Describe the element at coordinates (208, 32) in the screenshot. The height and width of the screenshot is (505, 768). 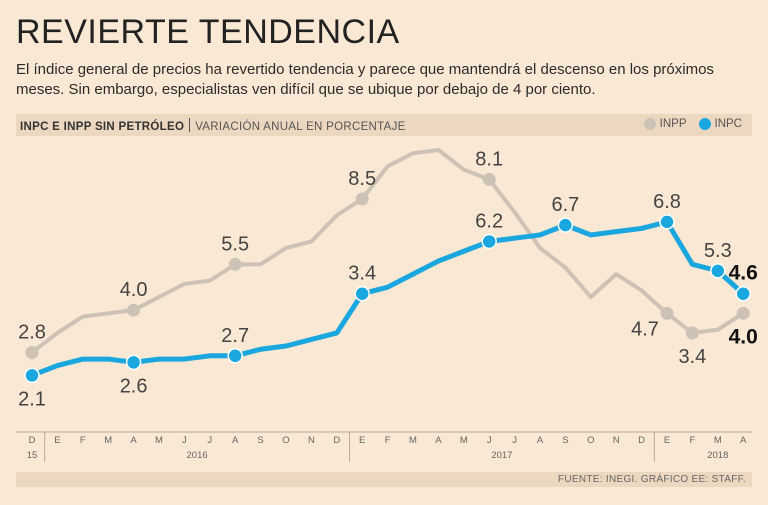
I see `chart-title: REVIERTE TENDENCIA` at that location.